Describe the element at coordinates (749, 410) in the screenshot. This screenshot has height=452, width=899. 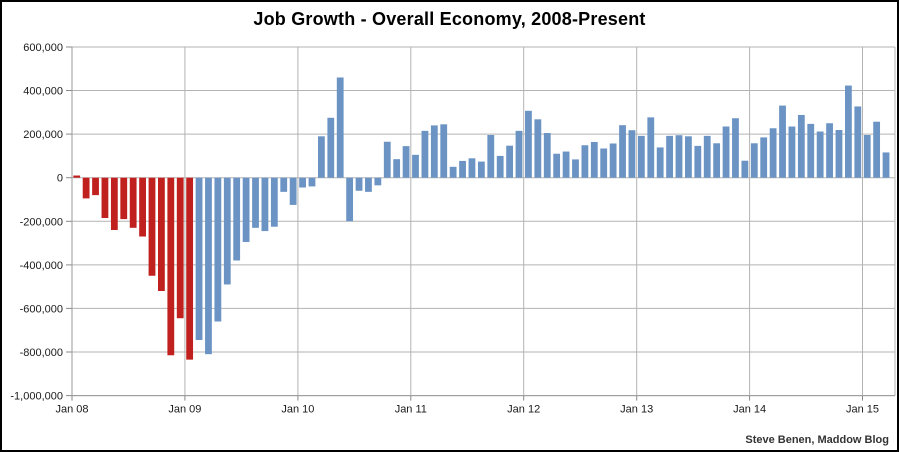
I see `x-axis-label: Jan 14` at that location.